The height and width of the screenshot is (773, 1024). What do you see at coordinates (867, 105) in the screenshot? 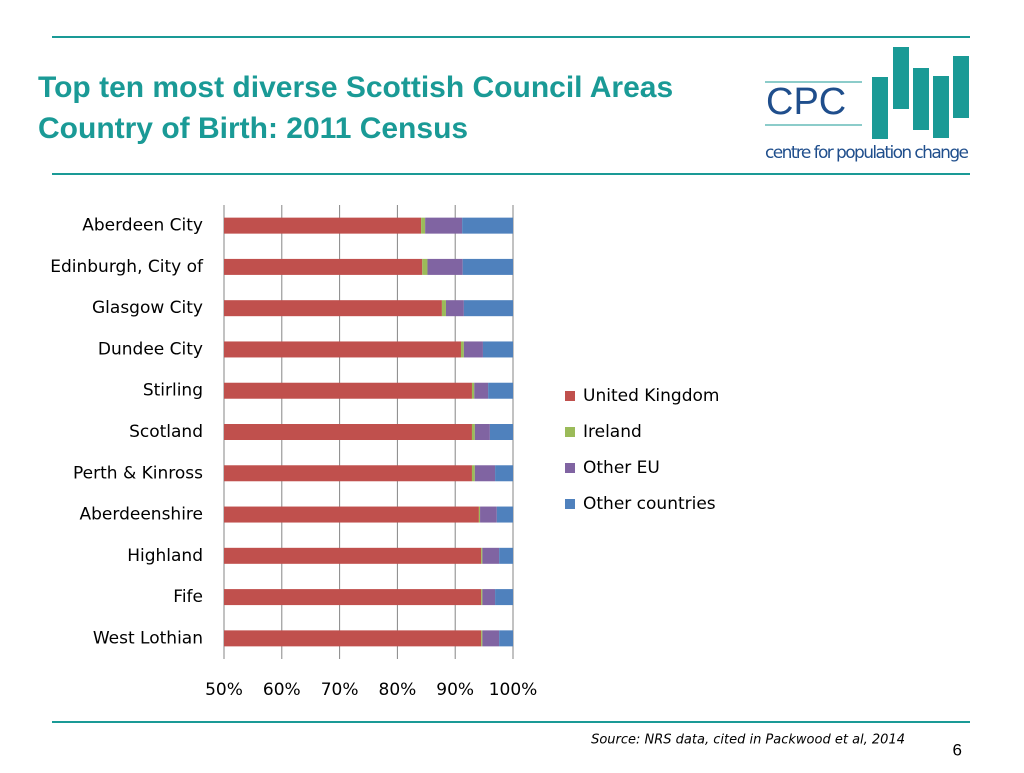
I see `logo: CPC centre for population change` at bounding box center [867, 105].